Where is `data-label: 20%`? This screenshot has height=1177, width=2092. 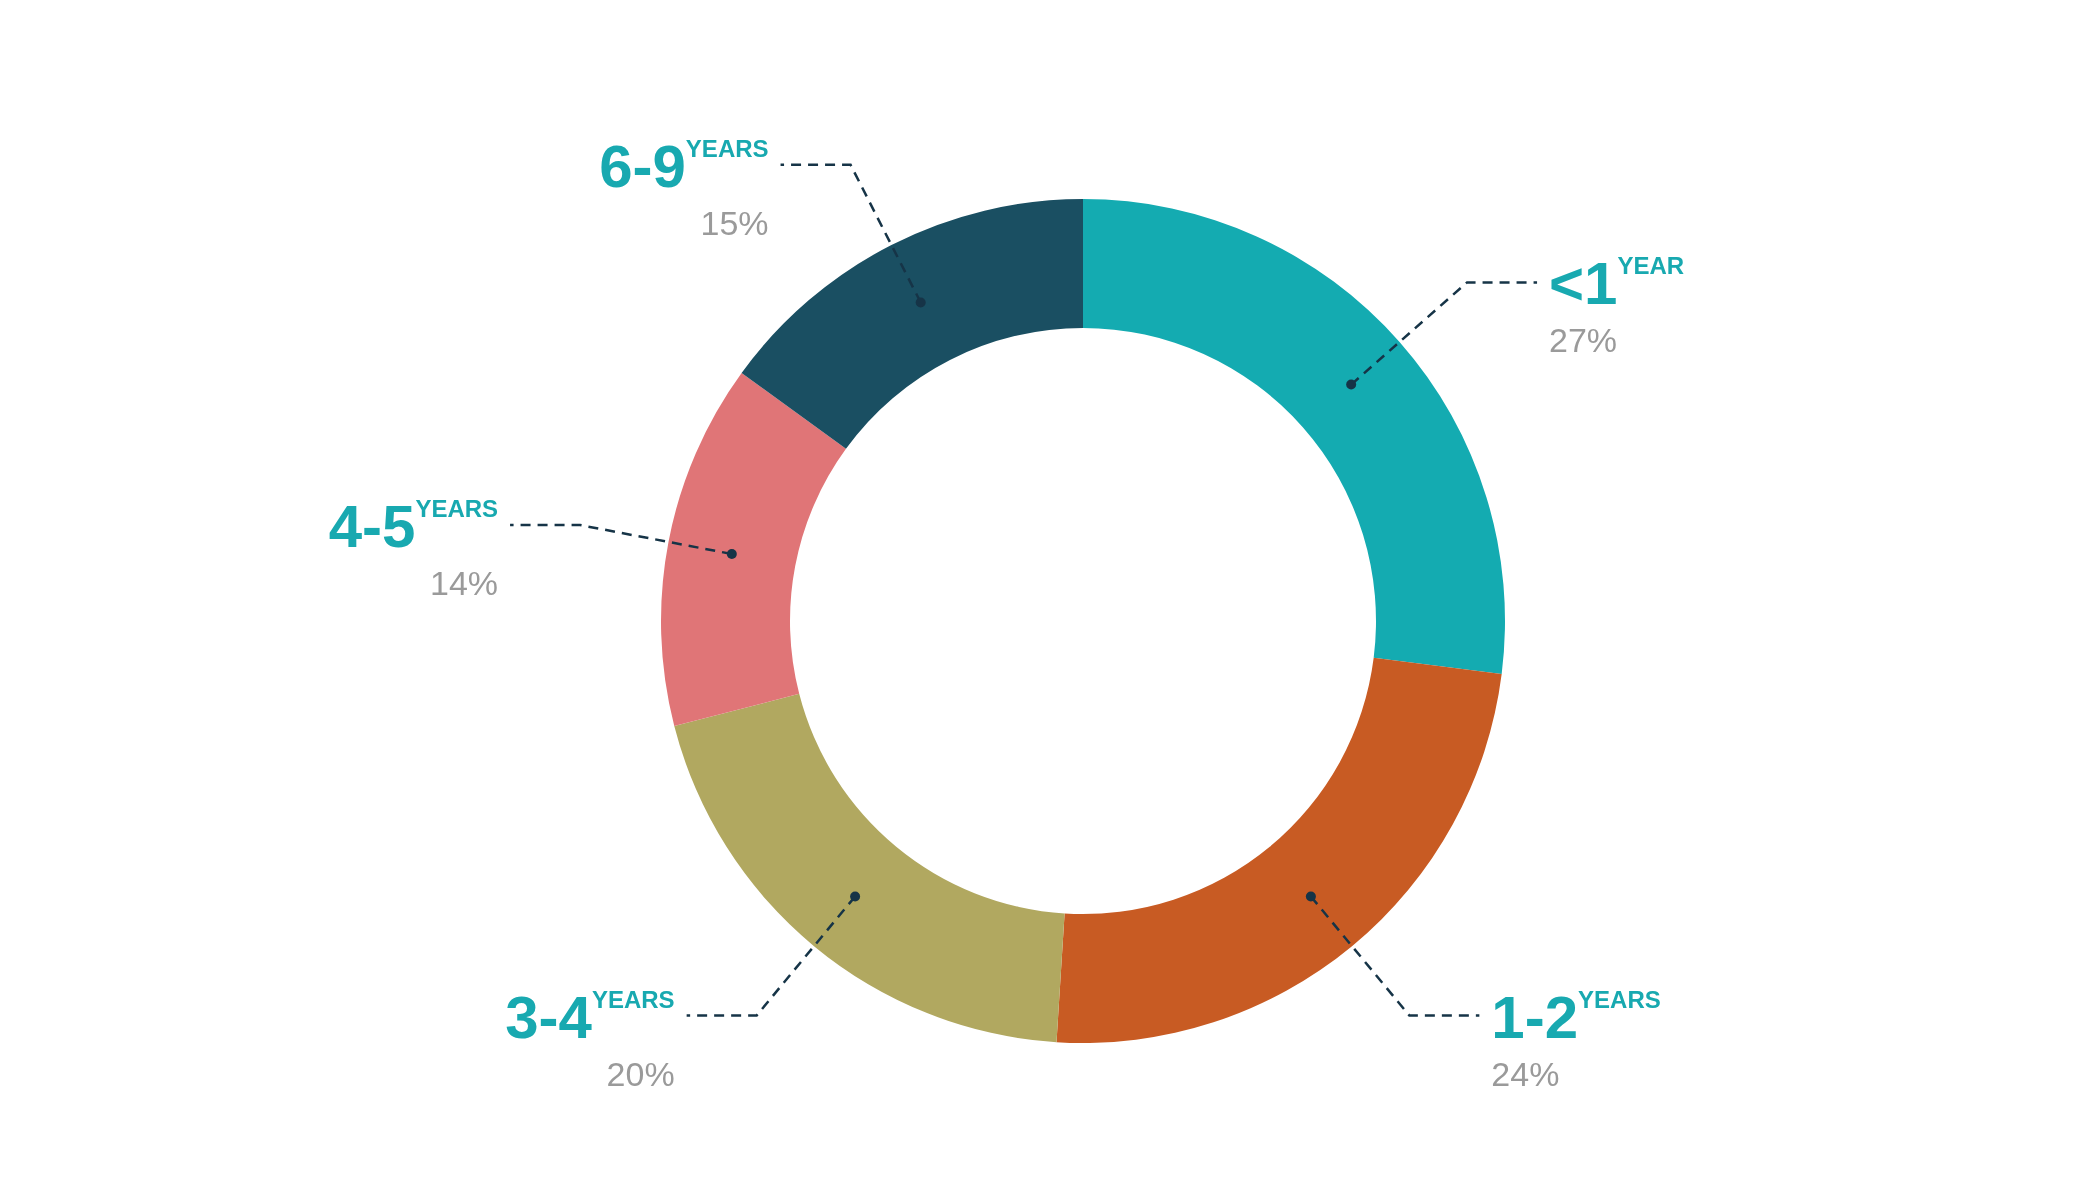
data-label: 20% is located at coordinates (640, 1073).